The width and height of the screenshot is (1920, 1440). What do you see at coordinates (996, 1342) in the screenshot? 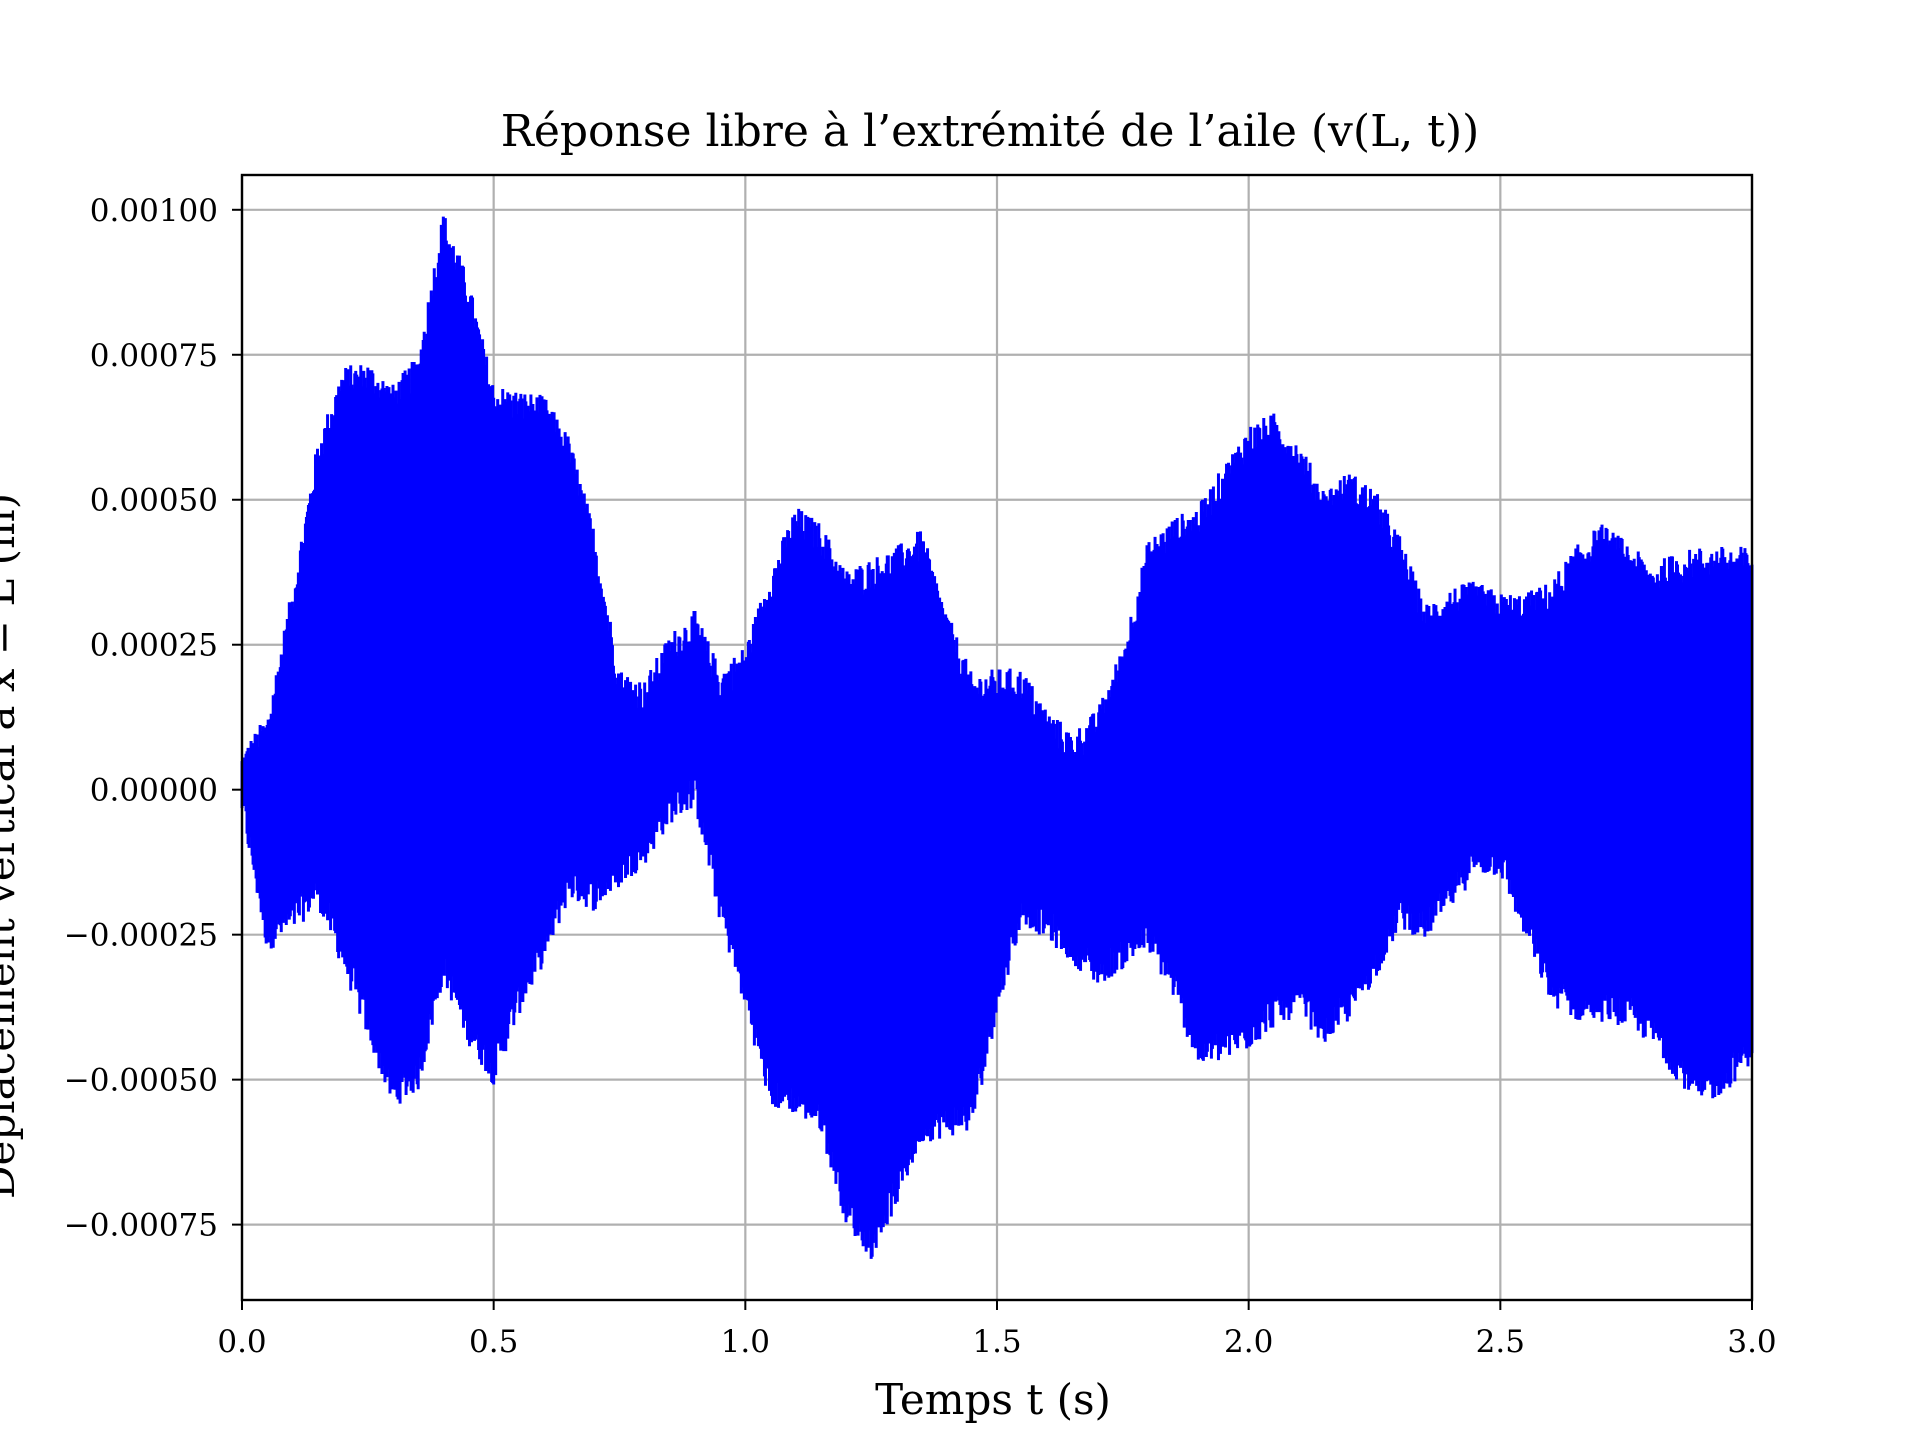
I see `x-tick-label: 1.5` at bounding box center [996, 1342].